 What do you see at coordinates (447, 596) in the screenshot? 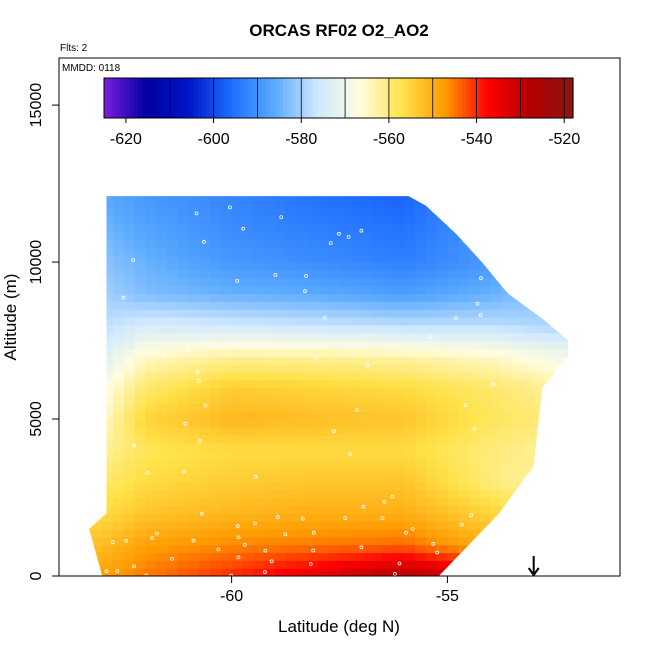
I see `x-tick-label: -55` at bounding box center [447, 596].